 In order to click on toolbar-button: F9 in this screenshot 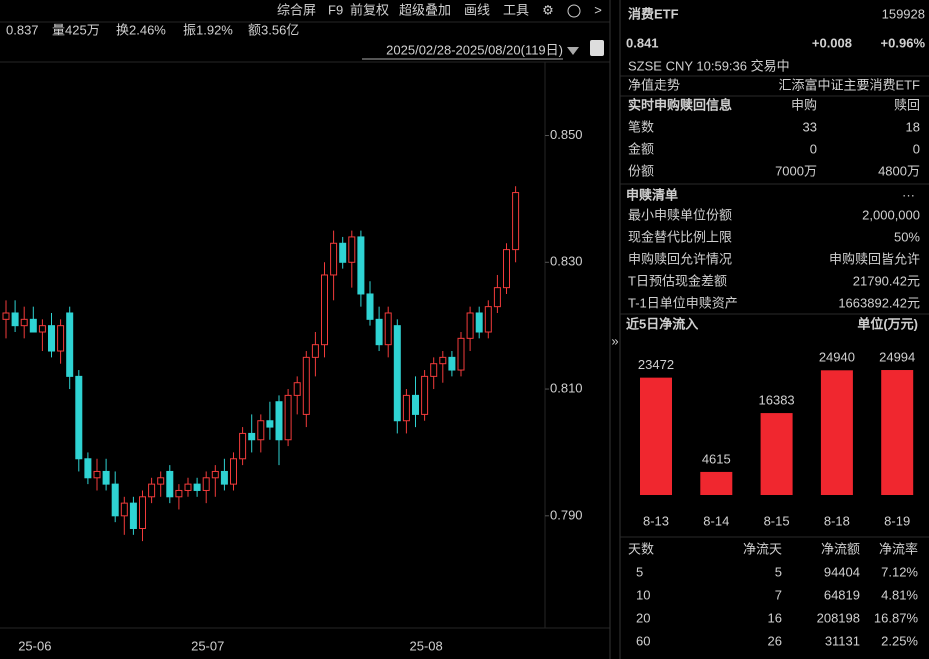, I will do `click(335, 9)`.